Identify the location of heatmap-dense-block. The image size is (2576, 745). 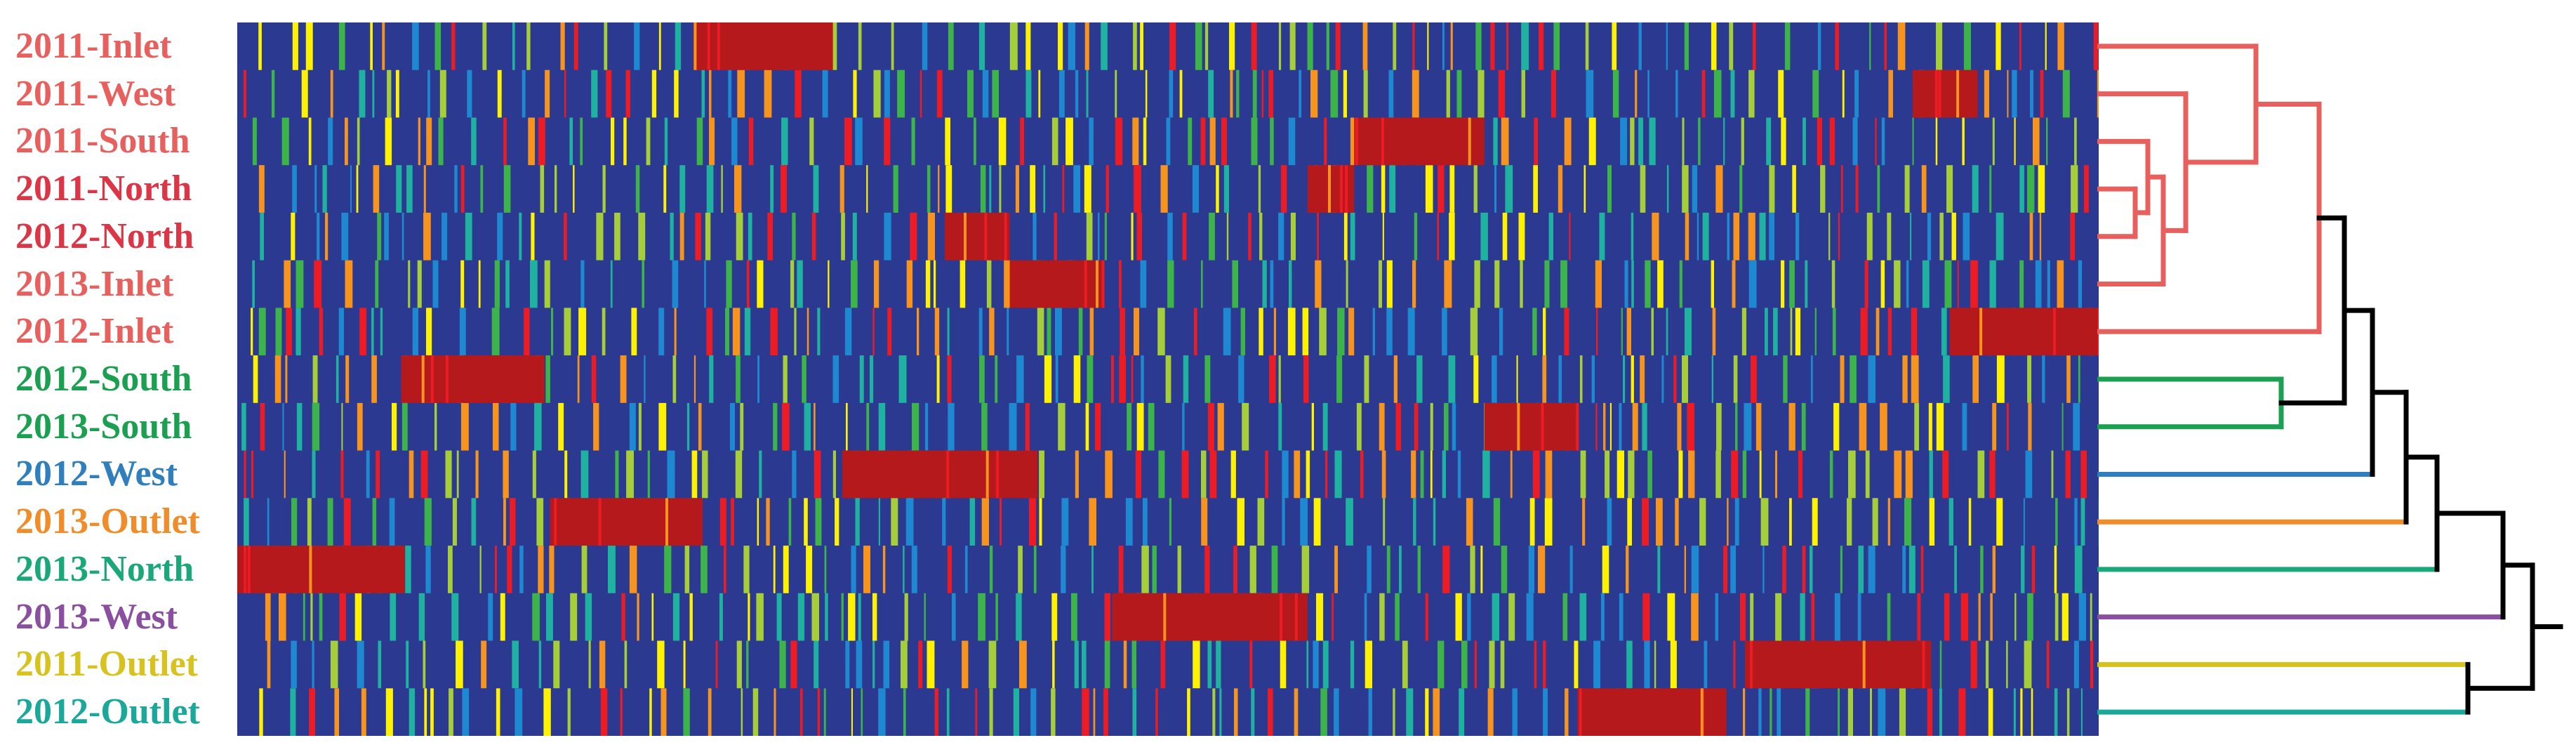
(1056, 284).